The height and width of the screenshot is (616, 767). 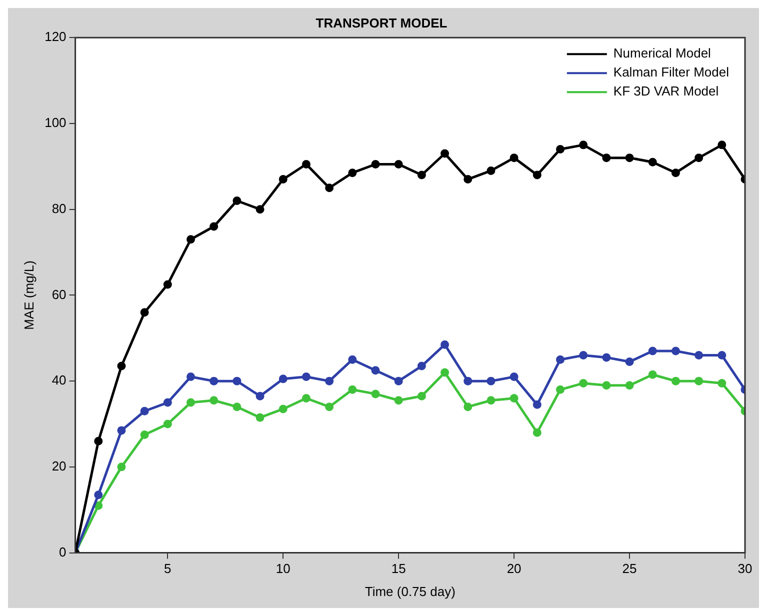 What do you see at coordinates (28, 295) in the screenshot?
I see `y-axis-title: MAE (mg/L)` at bounding box center [28, 295].